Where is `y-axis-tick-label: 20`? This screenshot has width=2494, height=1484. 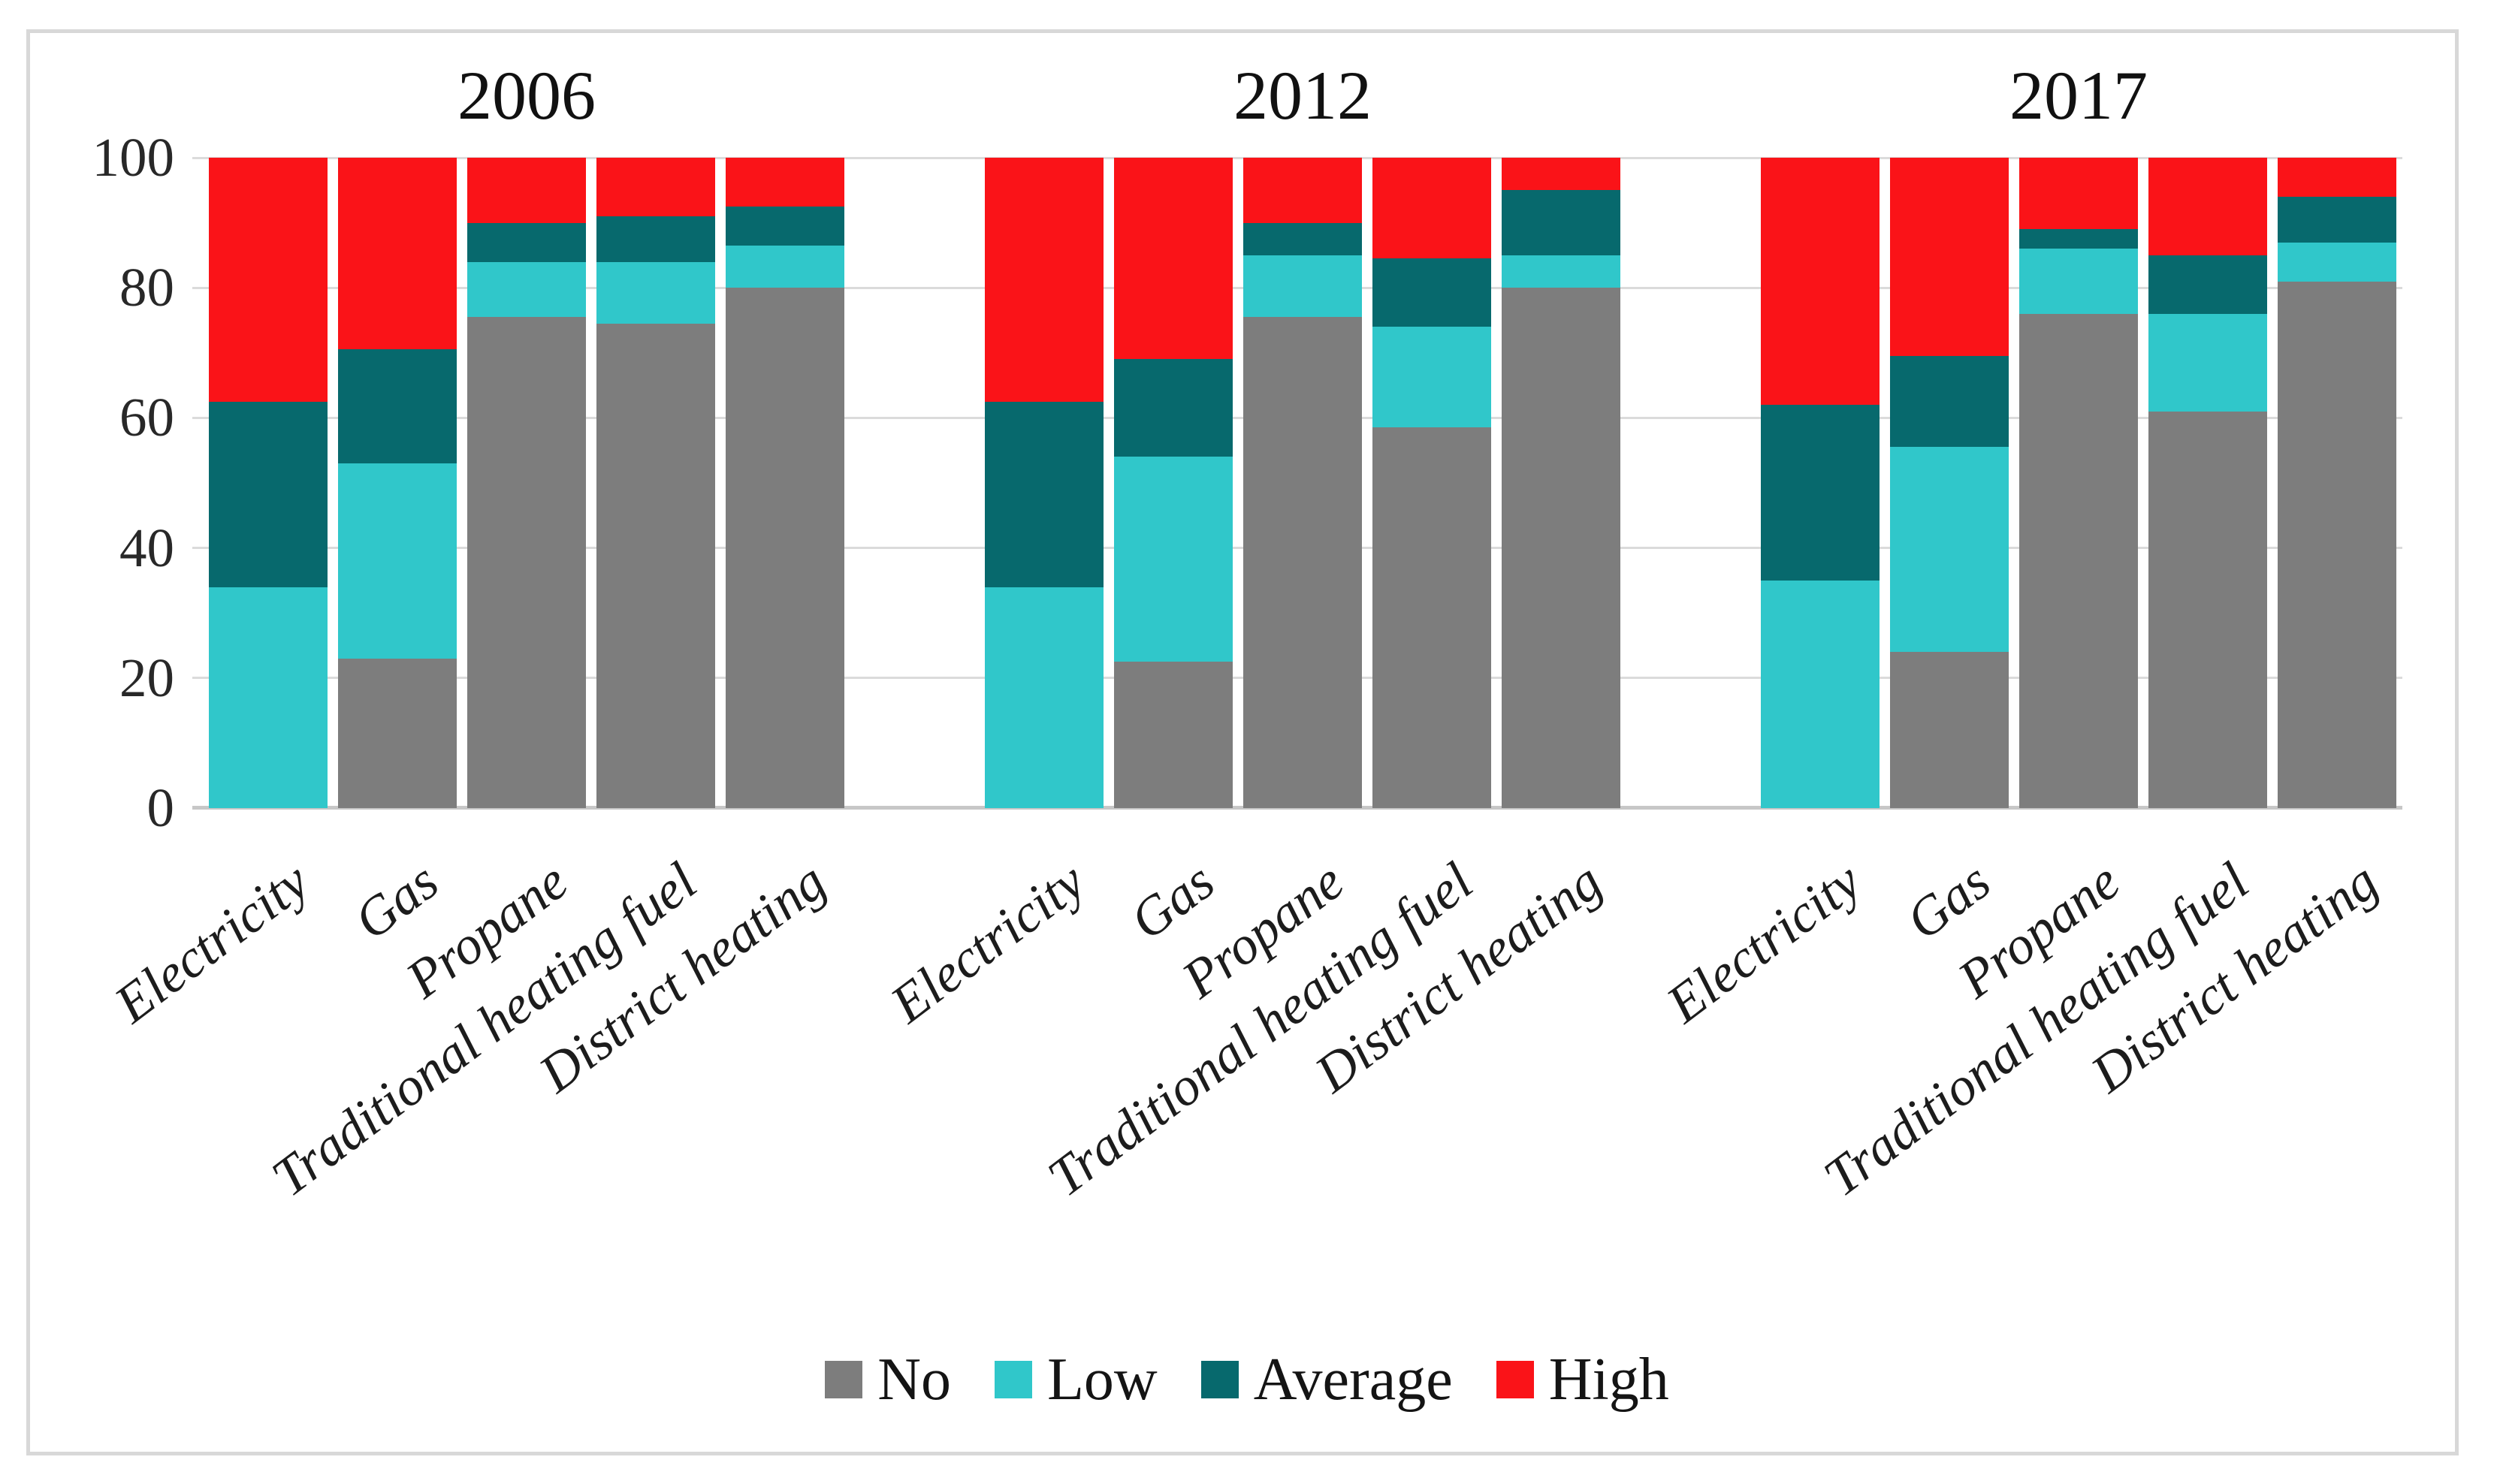 y-axis-tick-label: 20 is located at coordinates (146, 677).